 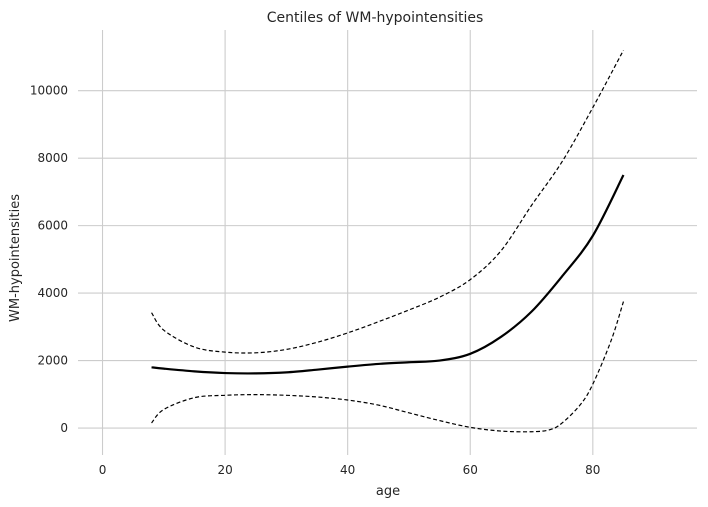 I want to click on x-tick-label: 20, so click(x=224, y=470).